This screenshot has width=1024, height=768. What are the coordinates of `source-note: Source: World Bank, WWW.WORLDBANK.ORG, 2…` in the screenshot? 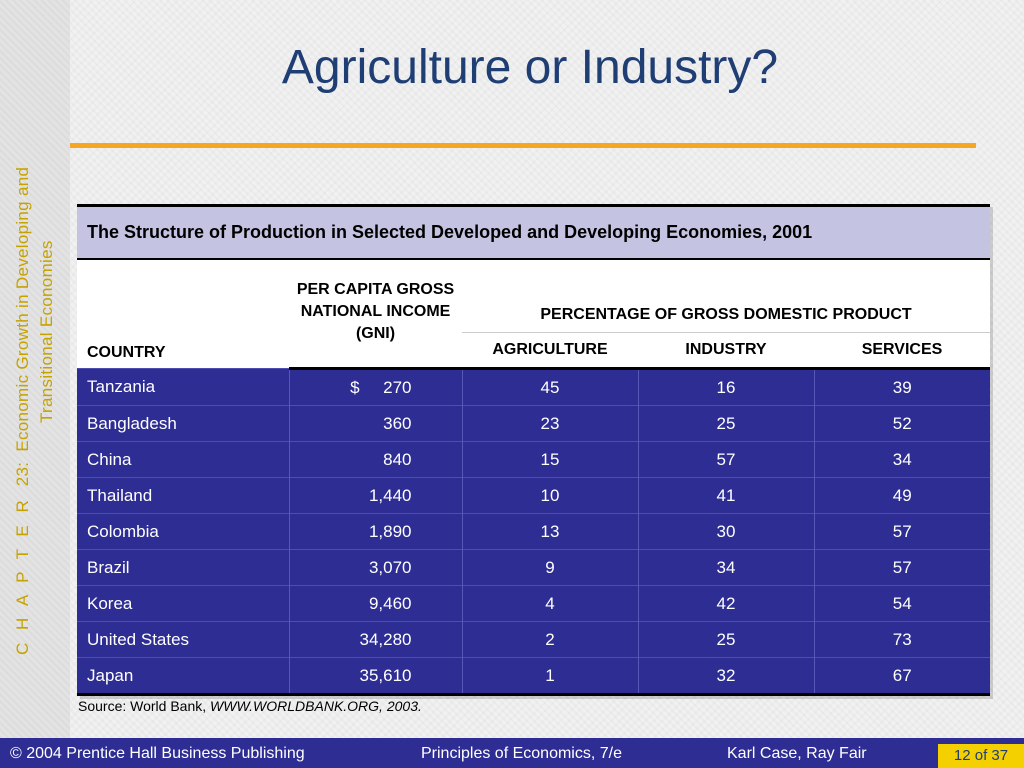 It's located at (250, 706).